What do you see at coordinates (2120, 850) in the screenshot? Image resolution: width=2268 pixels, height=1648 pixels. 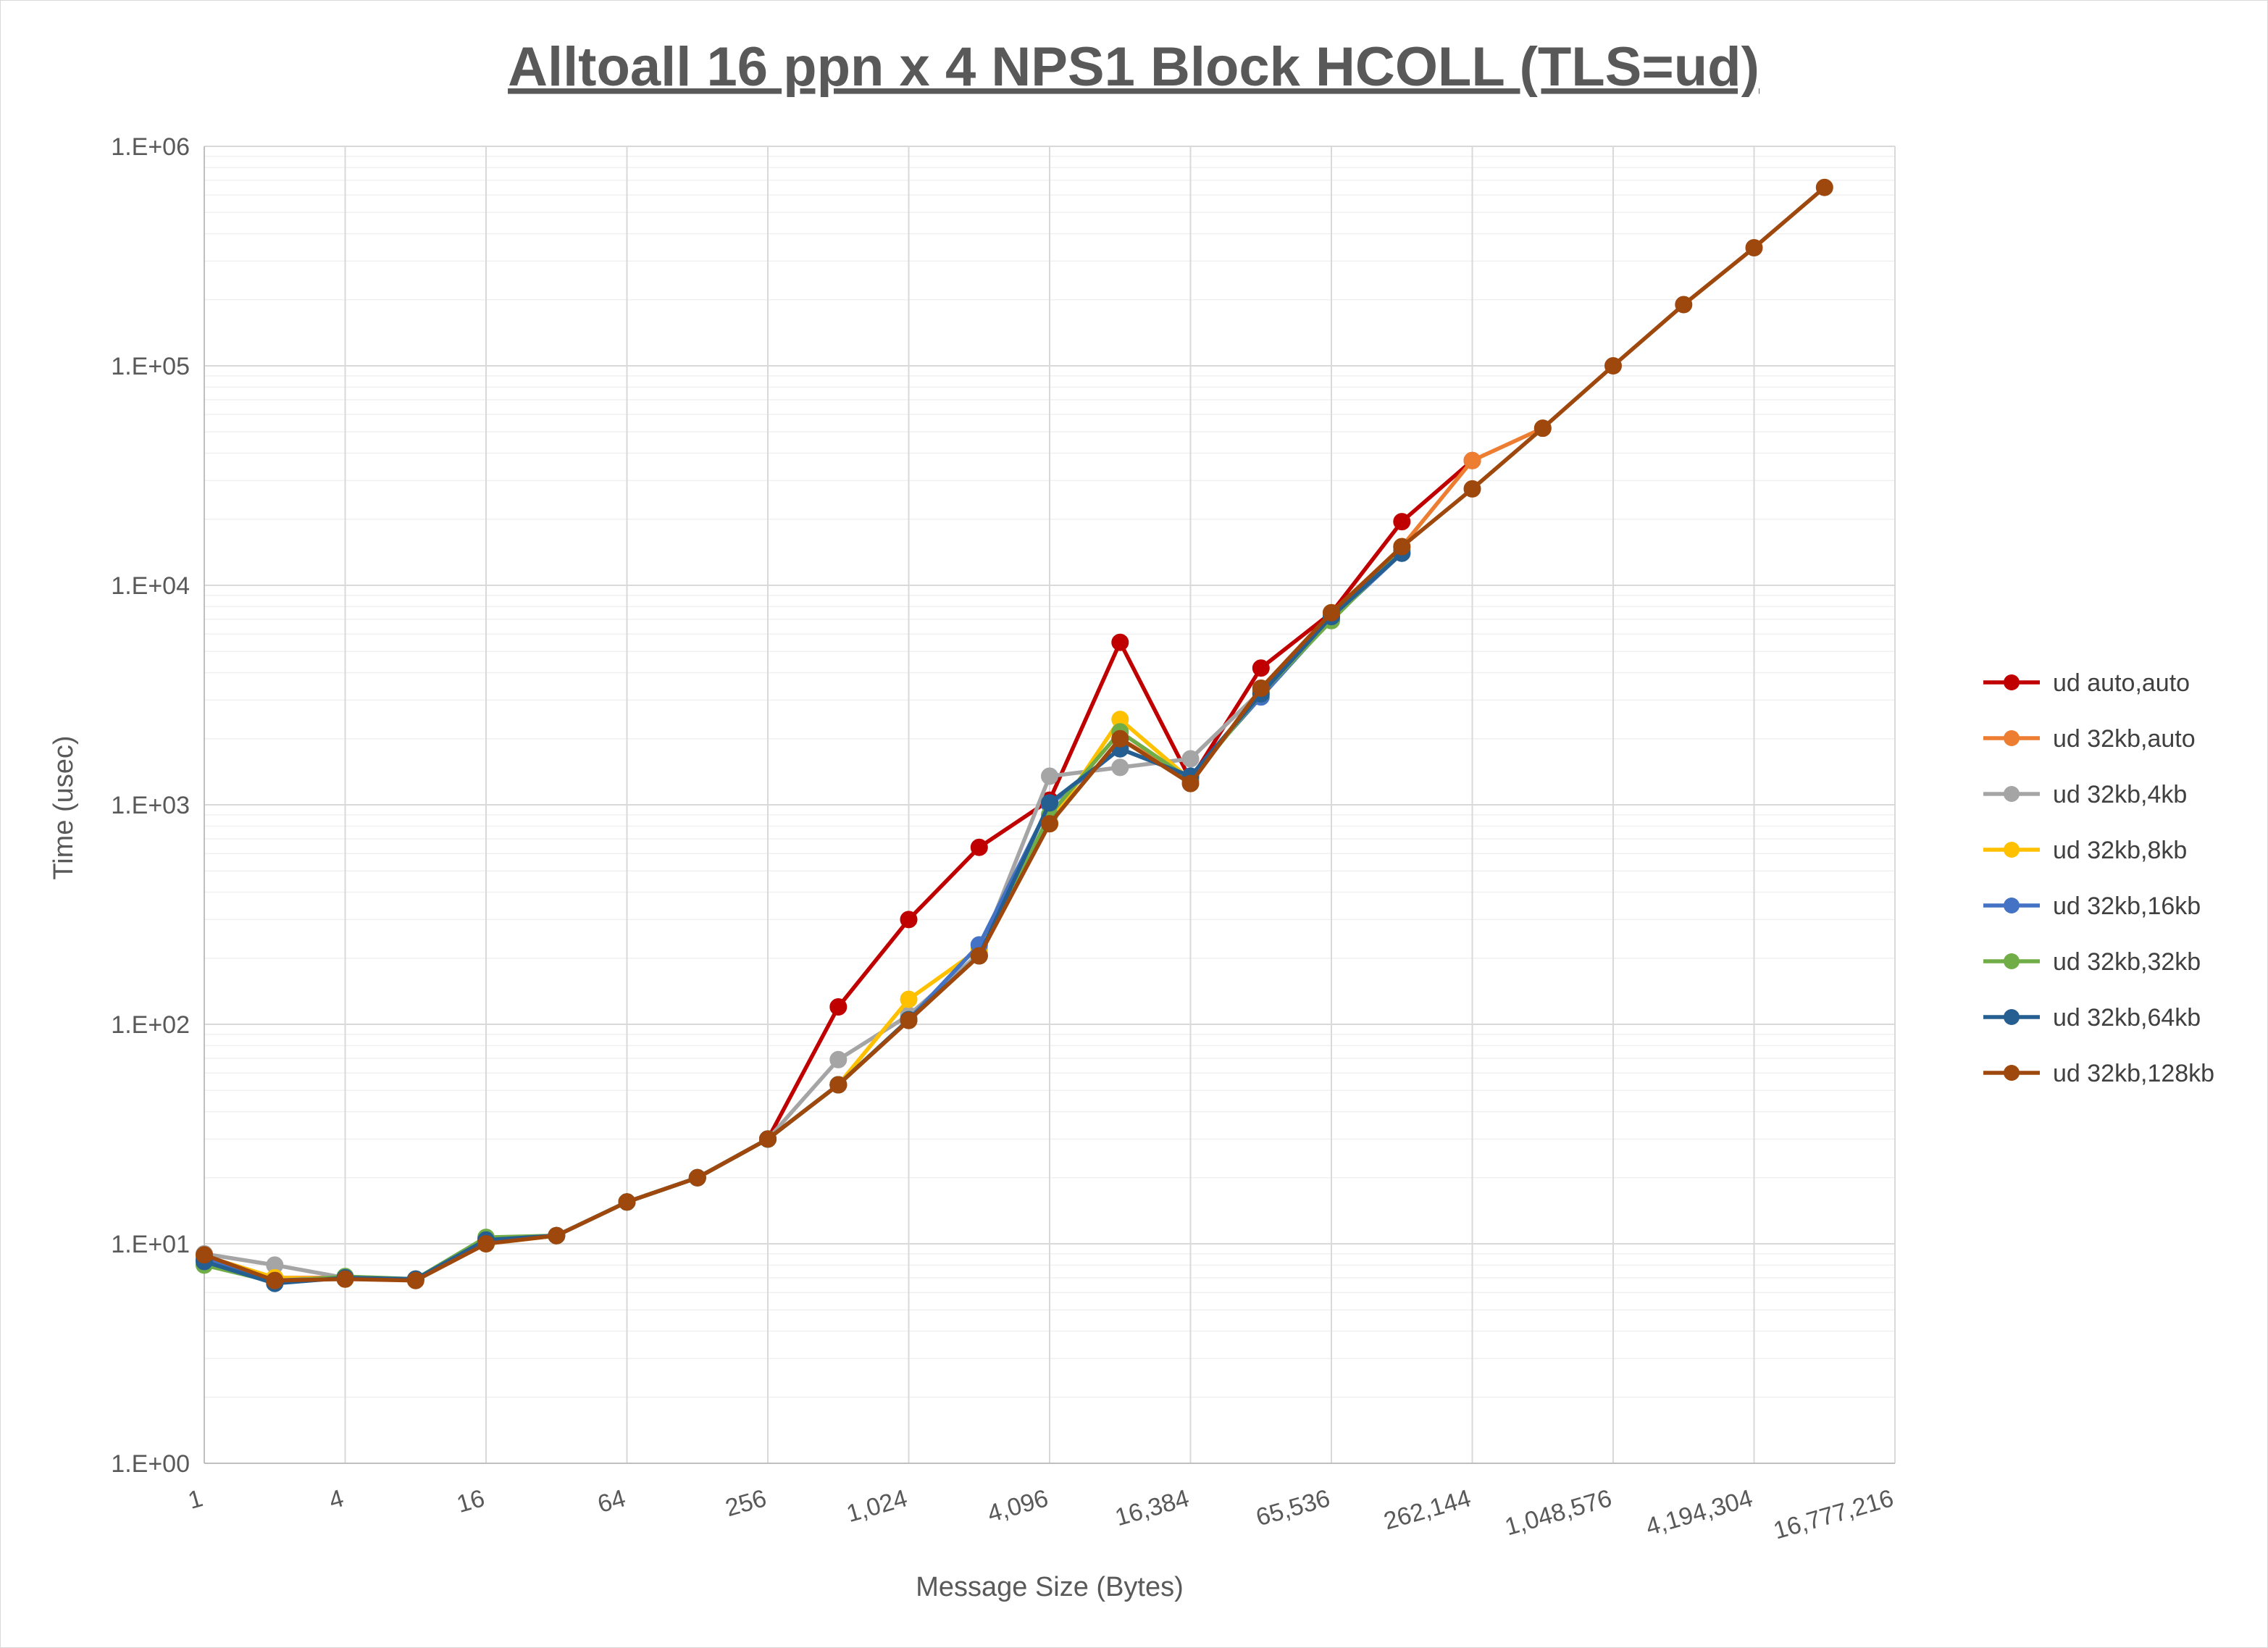 I see `legend-label: ud 32kb,8kb` at bounding box center [2120, 850].